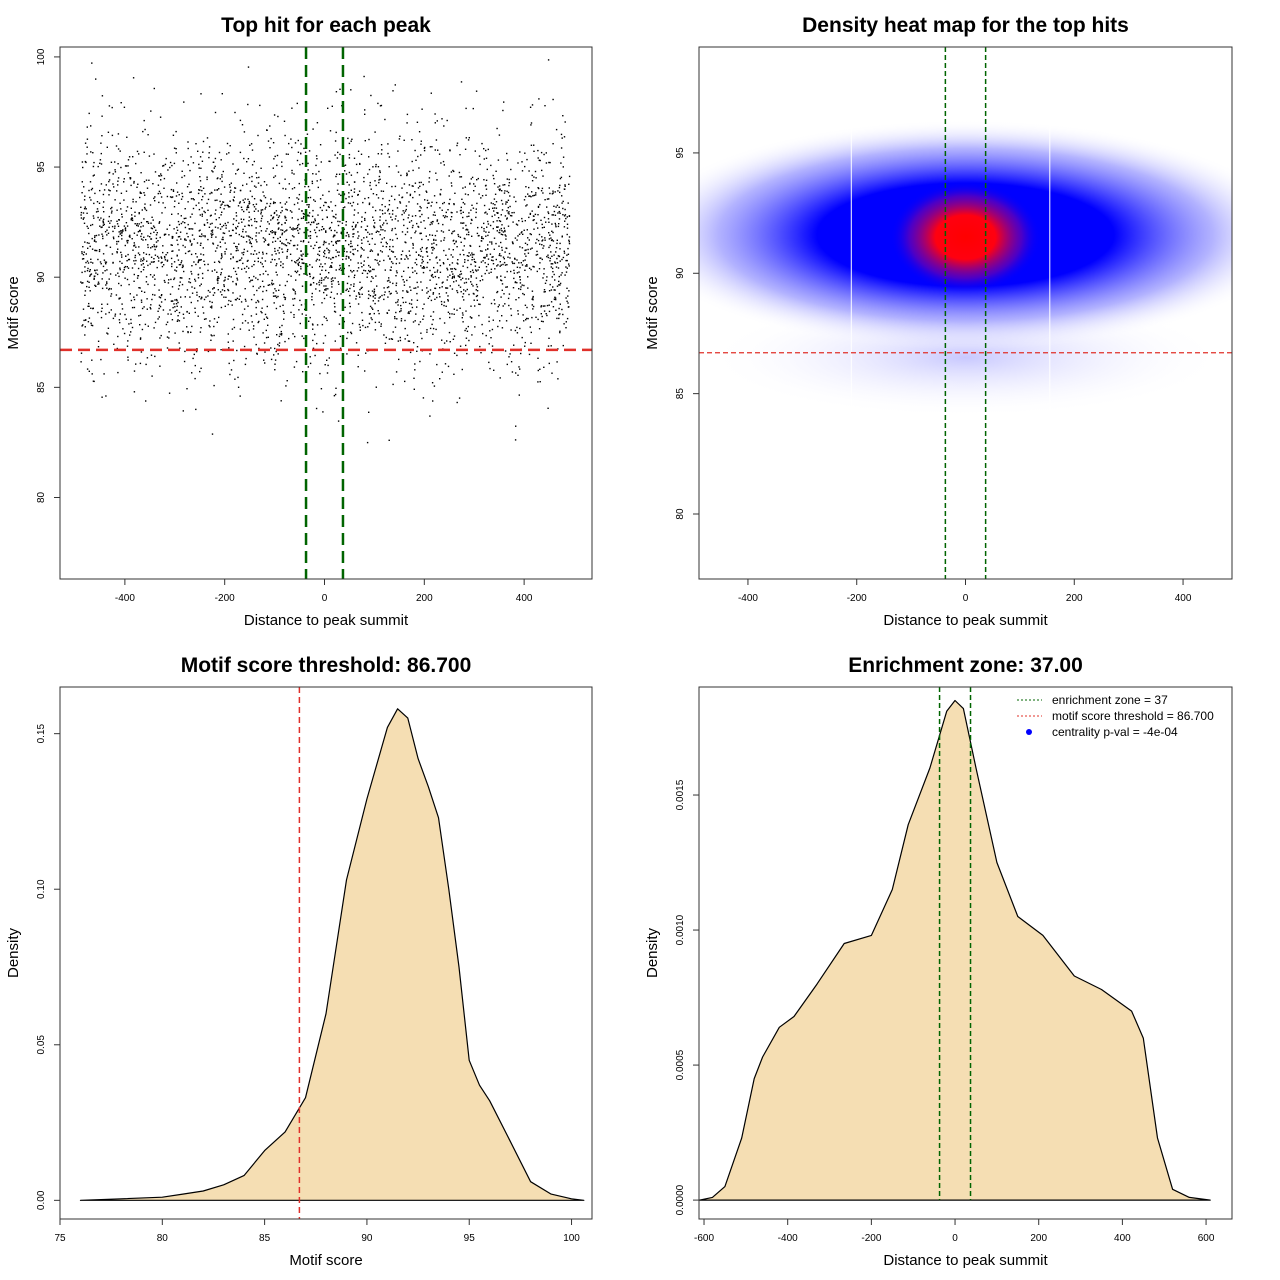 The height and width of the screenshot is (1280, 1280). What do you see at coordinates (163, 1238) in the screenshot?
I see `x-tick-label: 80` at bounding box center [163, 1238].